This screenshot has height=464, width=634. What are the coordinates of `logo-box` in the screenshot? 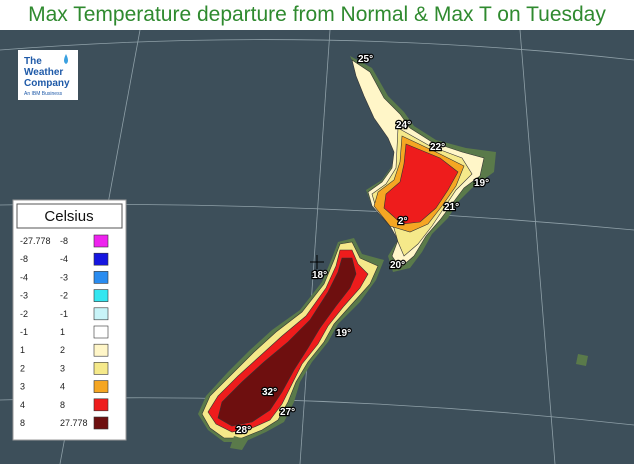 It's located at (48, 75).